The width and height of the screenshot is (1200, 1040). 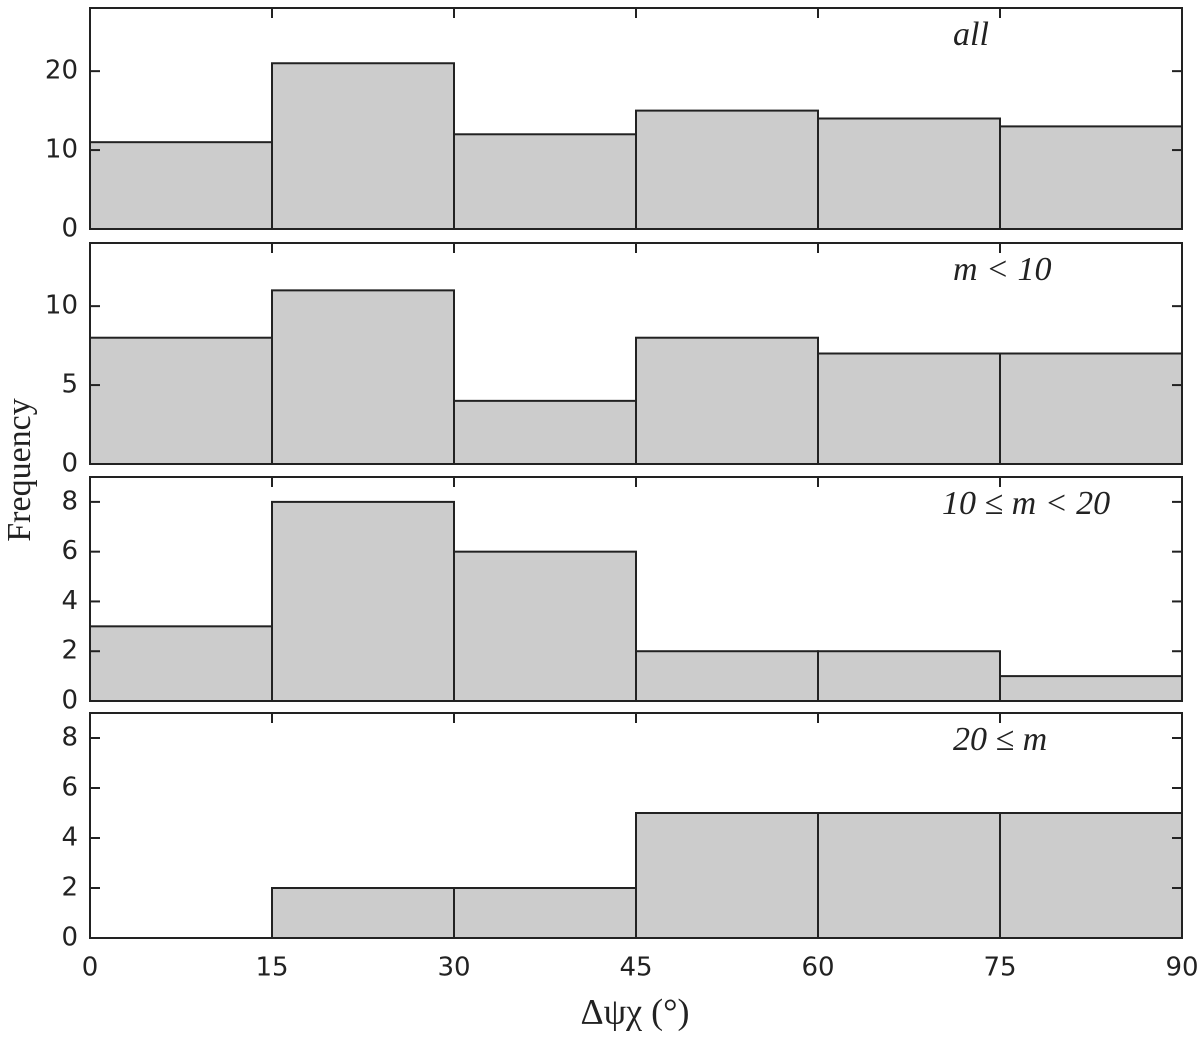 What do you see at coordinates (69, 385) in the screenshot?
I see `y-tick-label: 5` at bounding box center [69, 385].